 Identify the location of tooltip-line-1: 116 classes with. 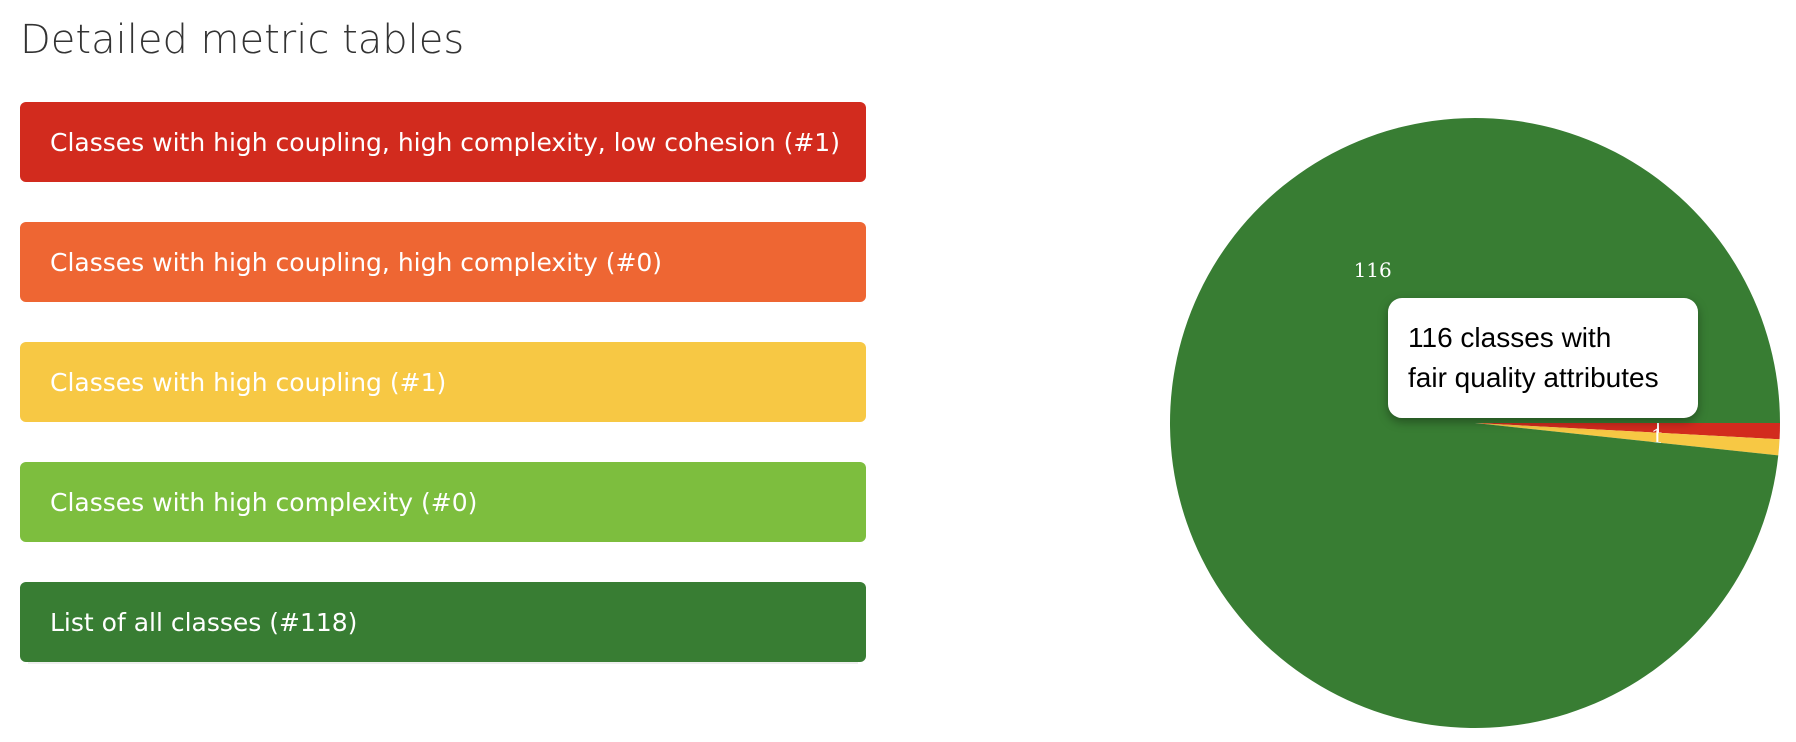
(1510, 337).